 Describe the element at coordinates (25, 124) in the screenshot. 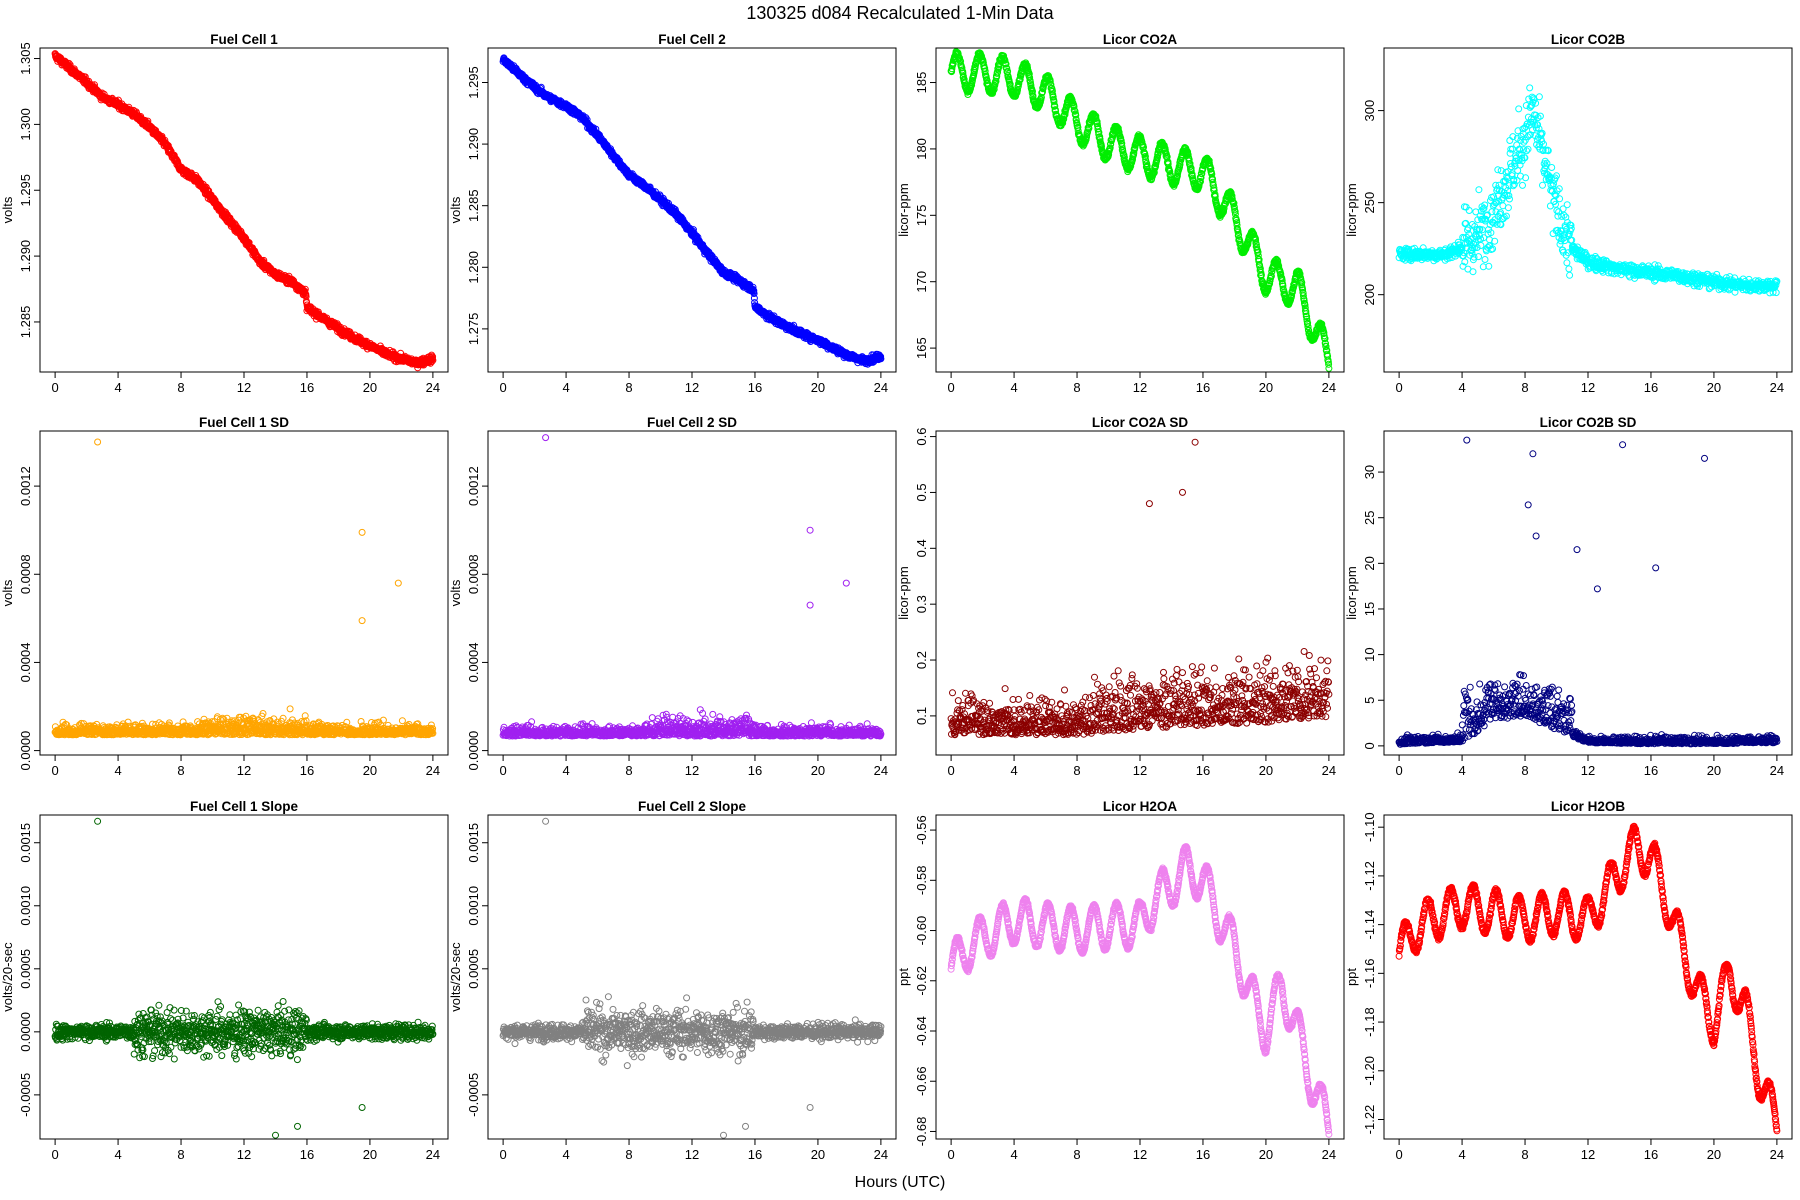

I see `y-tick-label: 1.300` at that location.